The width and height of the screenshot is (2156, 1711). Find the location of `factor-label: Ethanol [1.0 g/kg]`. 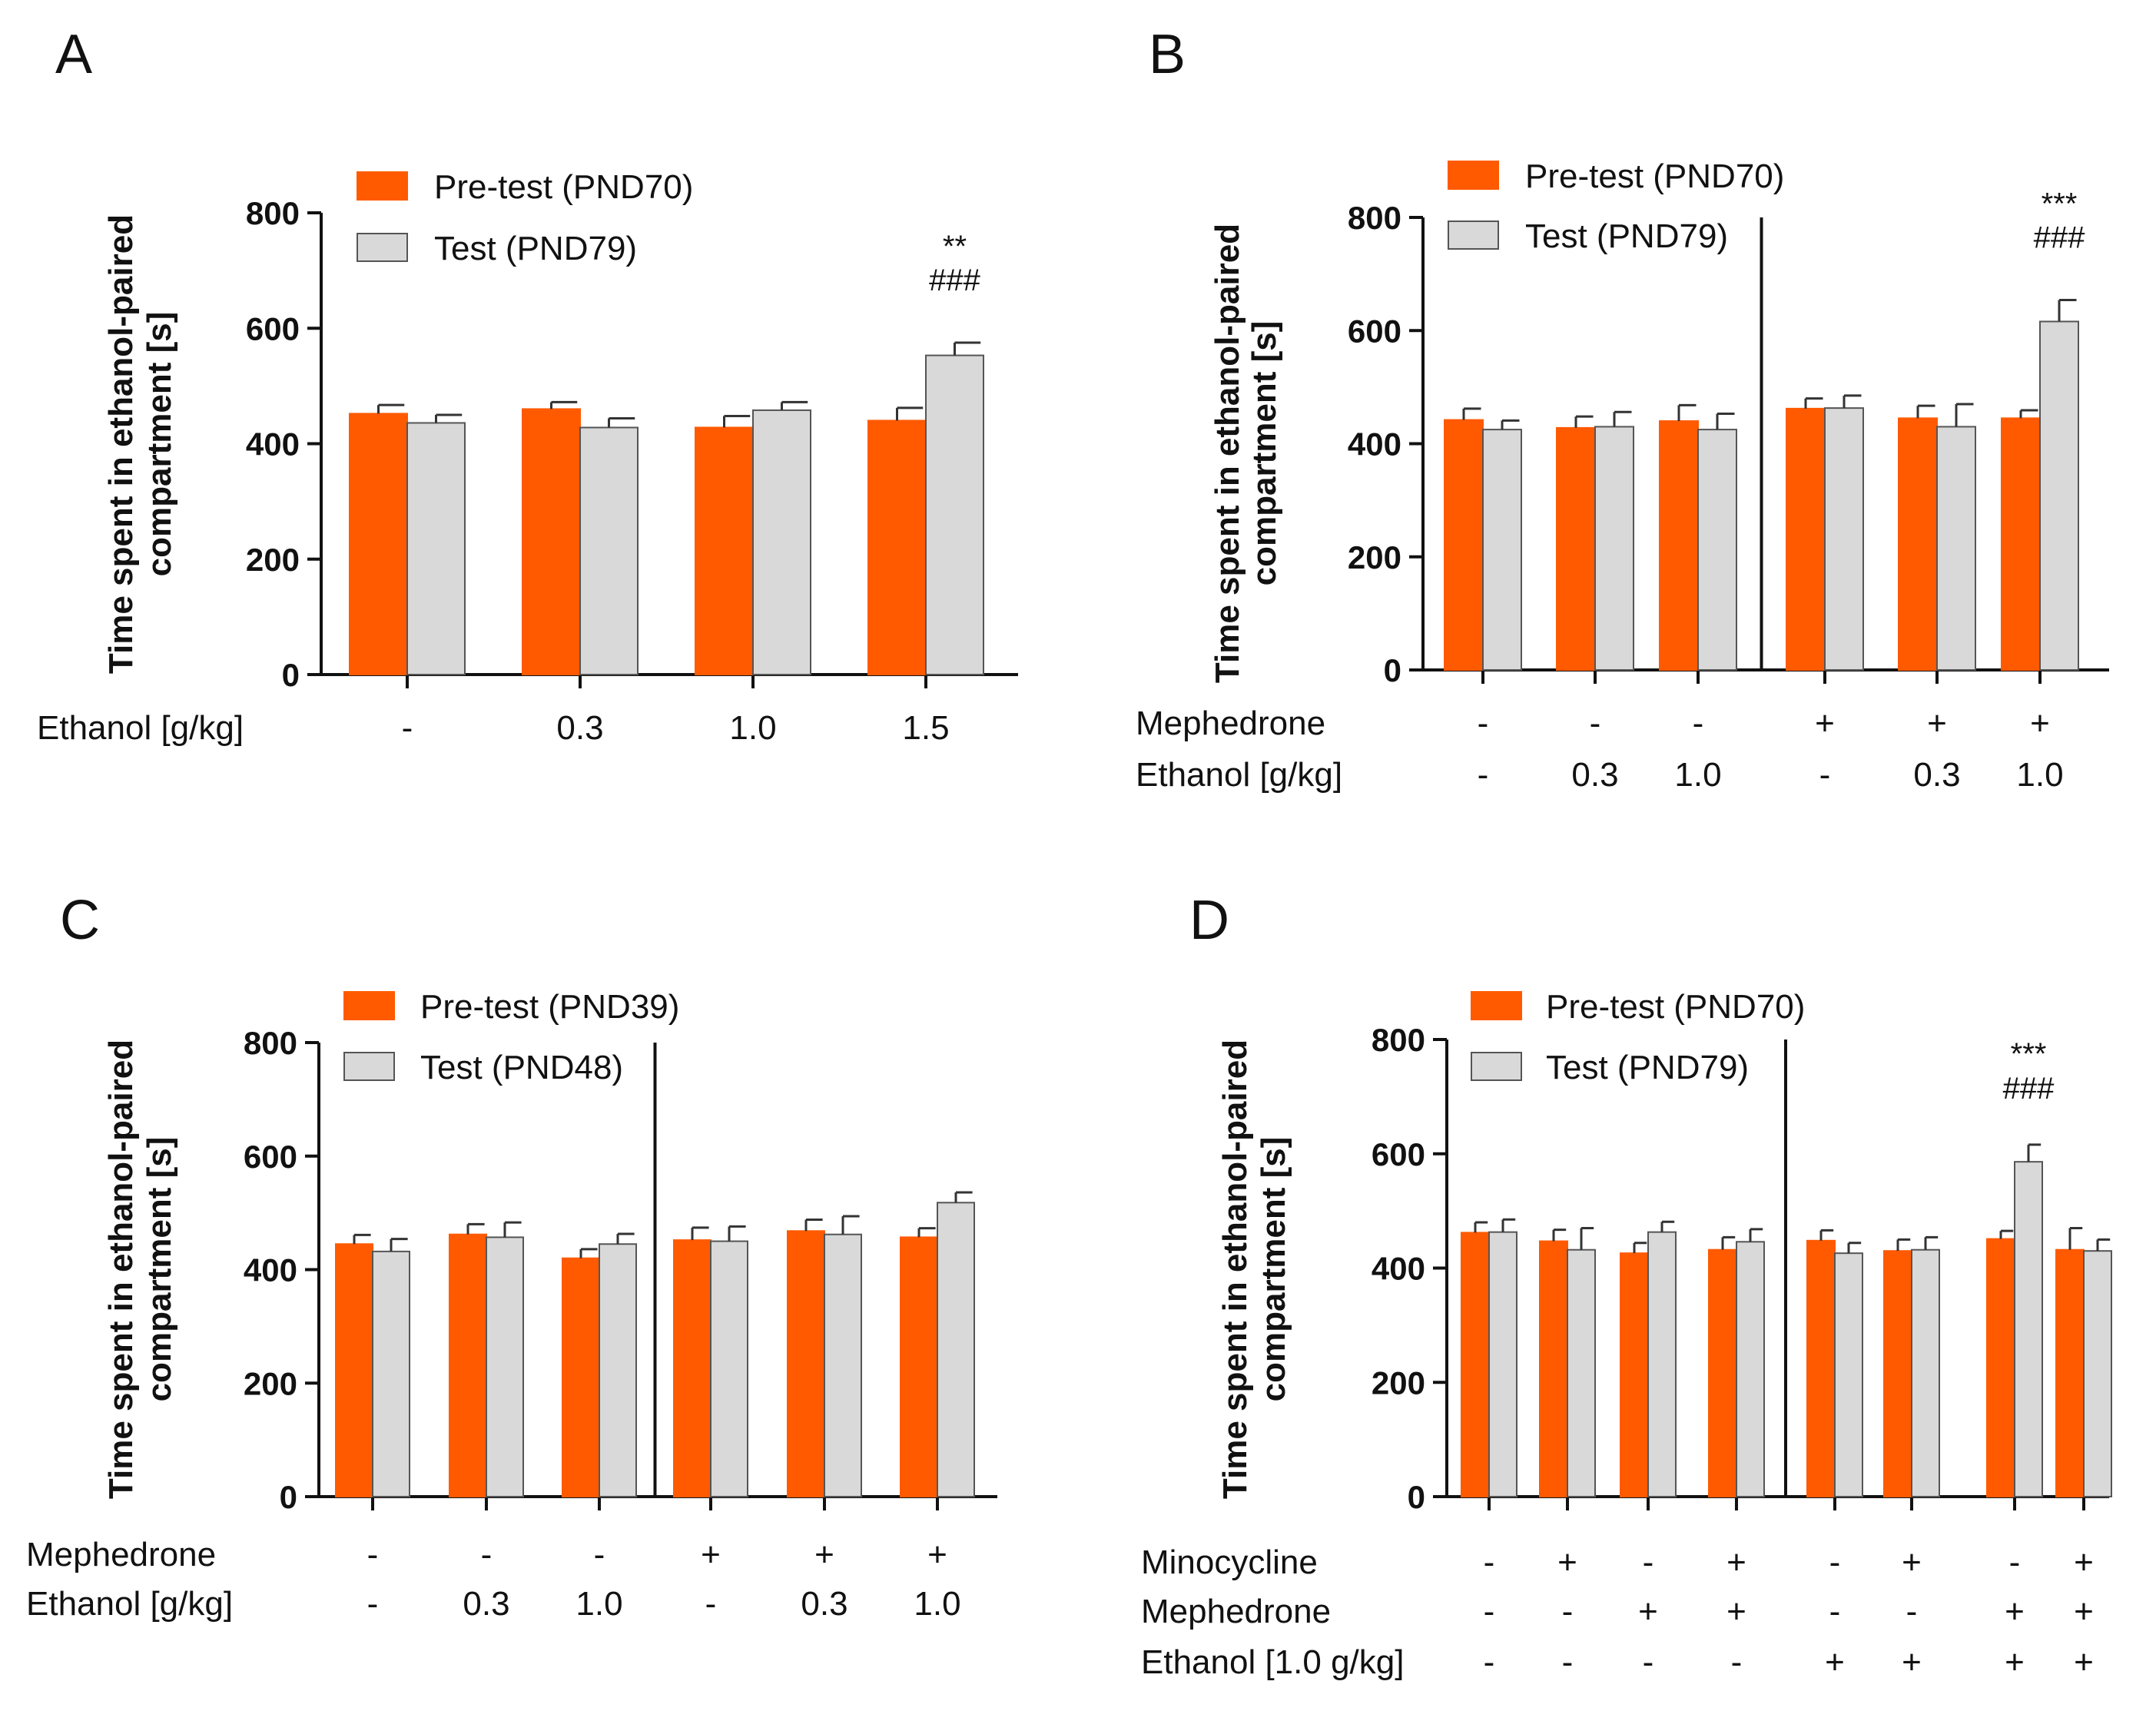

factor-label: Ethanol [1.0 g/kg] is located at coordinates (1273, 1662).